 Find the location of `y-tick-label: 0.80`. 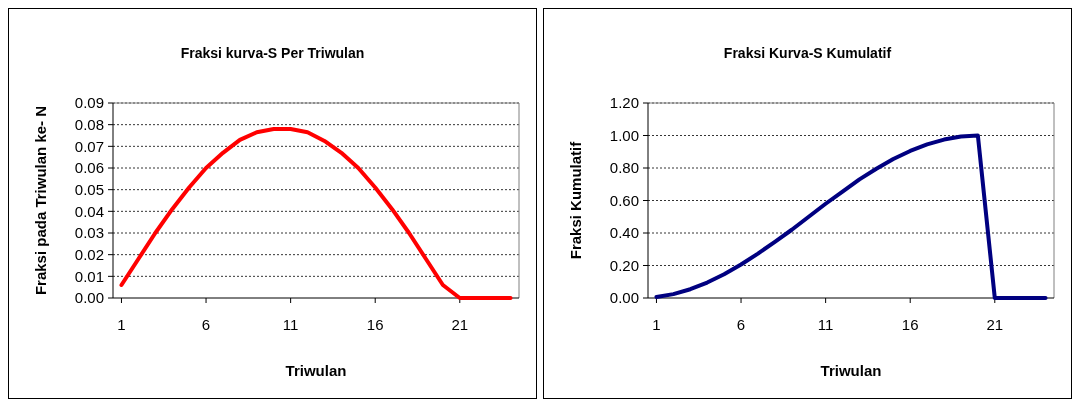

y-tick-label: 0.80 is located at coordinates (624, 168).